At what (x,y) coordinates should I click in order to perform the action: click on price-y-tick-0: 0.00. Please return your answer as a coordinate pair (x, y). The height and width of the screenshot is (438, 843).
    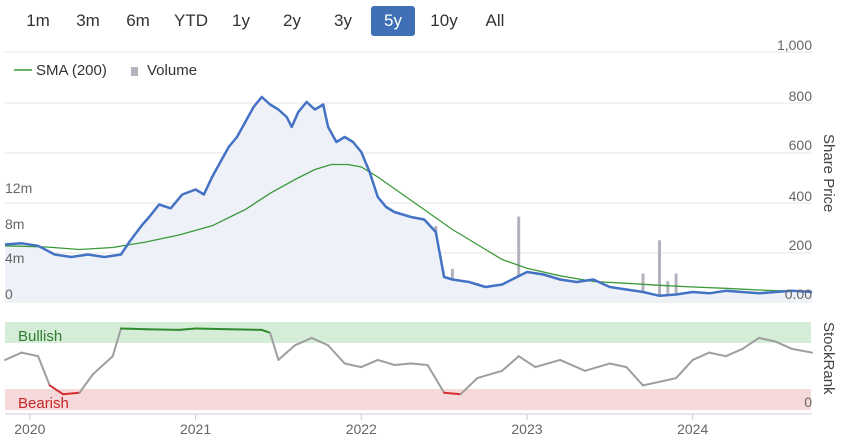
    Looking at the image, I should click on (798, 294).